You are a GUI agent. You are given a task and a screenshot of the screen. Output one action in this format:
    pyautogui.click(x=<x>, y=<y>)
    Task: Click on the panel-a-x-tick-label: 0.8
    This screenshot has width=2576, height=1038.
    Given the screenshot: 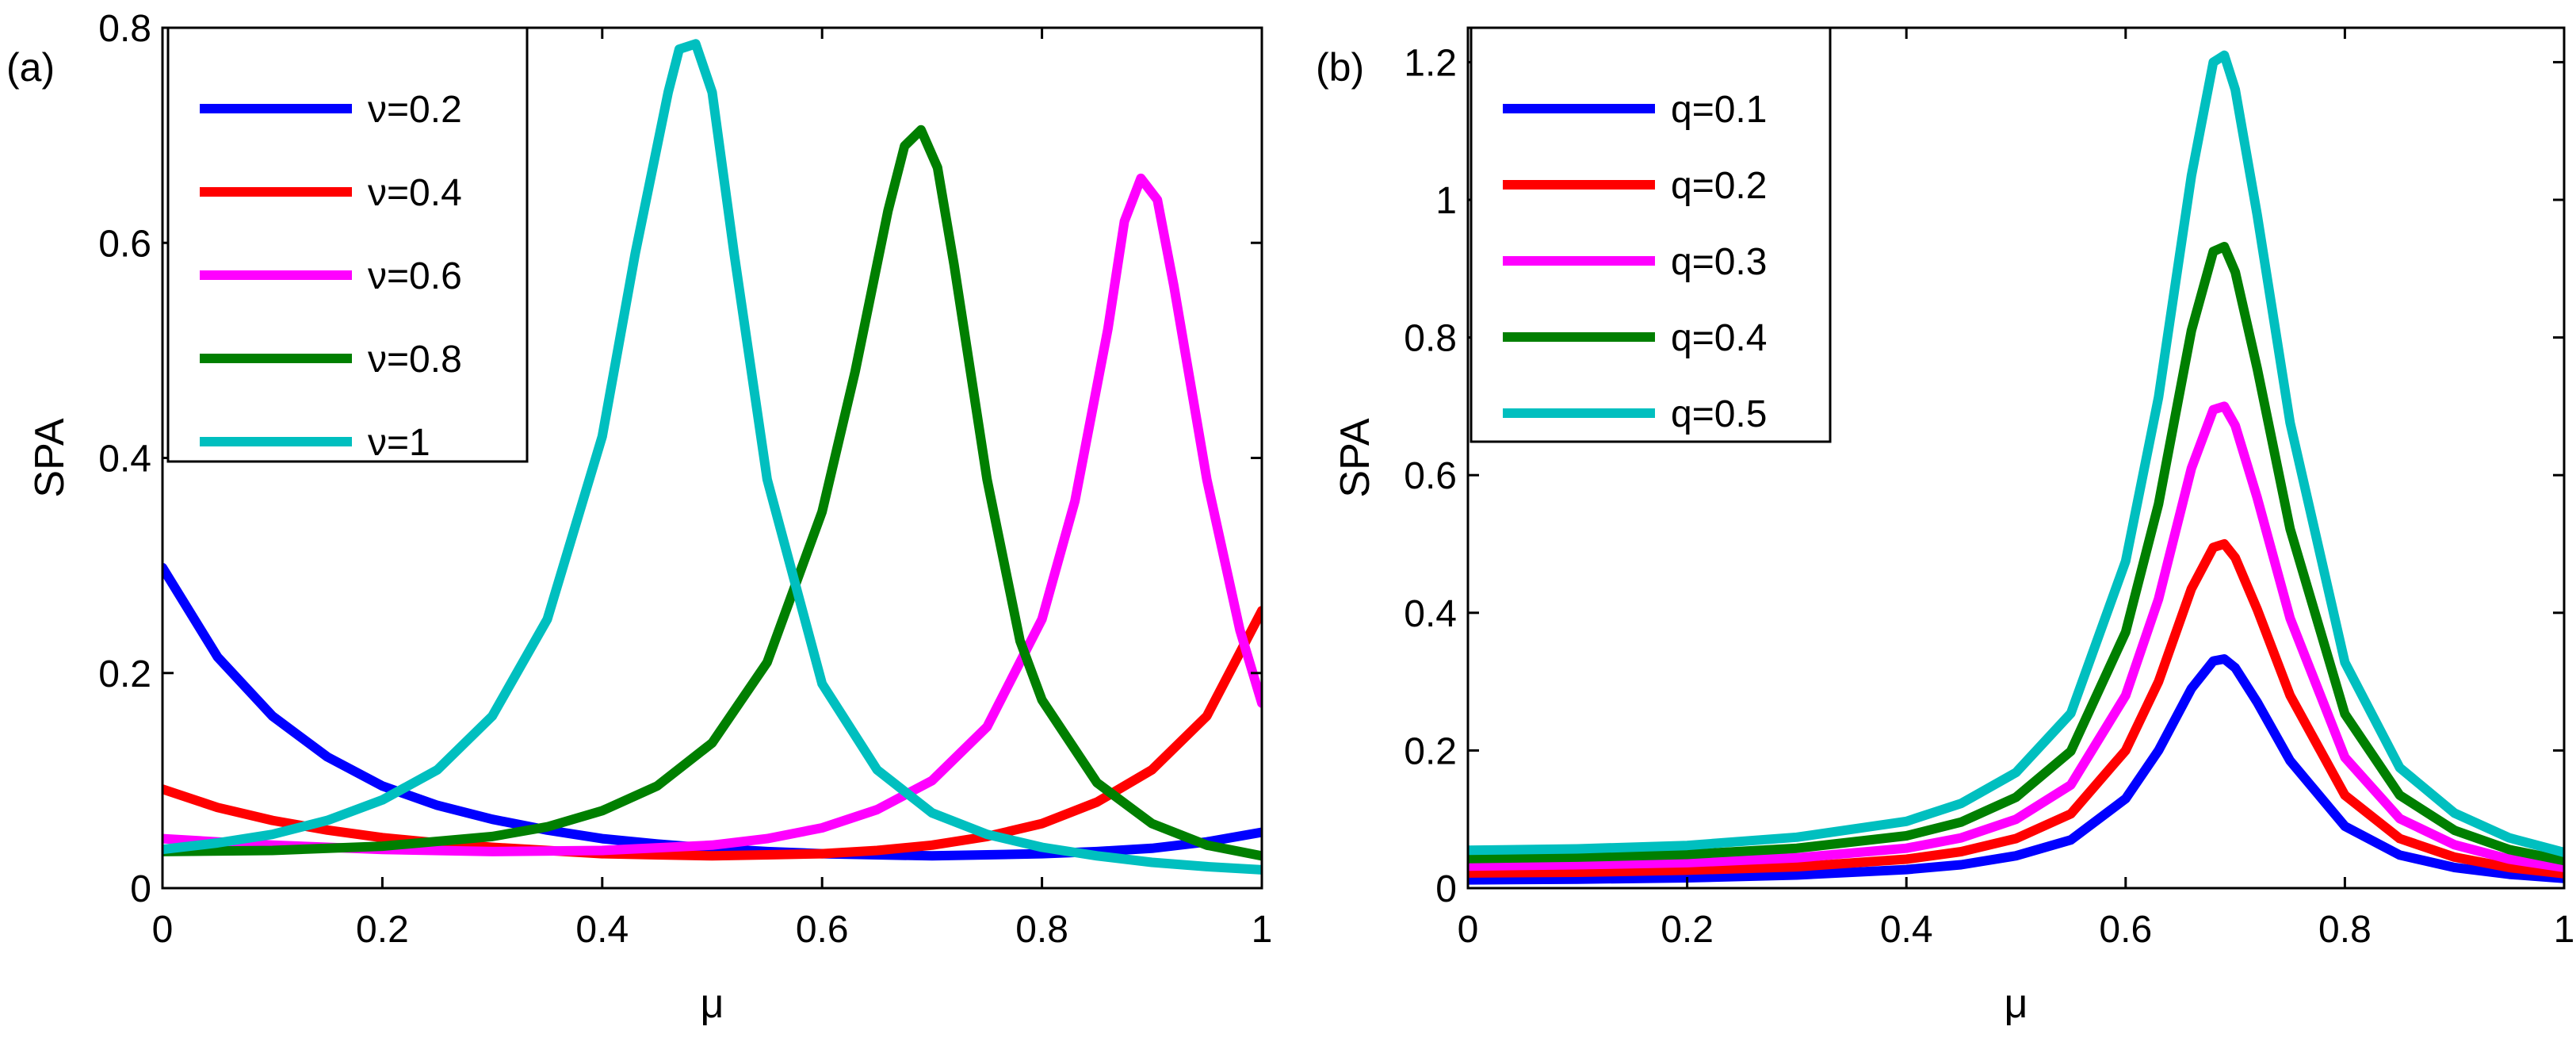 What is the action you would take?
    pyautogui.click(x=1041, y=930)
    